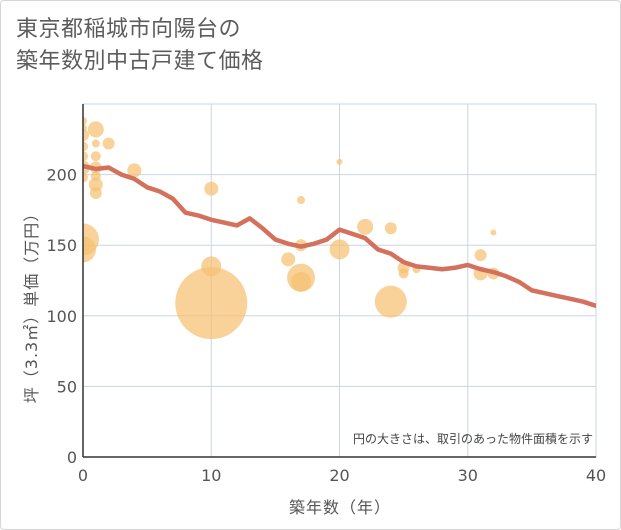 The image size is (621, 530). Describe the element at coordinates (340, 507) in the screenshot. I see `x-axis-label: 築年数（年）` at that location.